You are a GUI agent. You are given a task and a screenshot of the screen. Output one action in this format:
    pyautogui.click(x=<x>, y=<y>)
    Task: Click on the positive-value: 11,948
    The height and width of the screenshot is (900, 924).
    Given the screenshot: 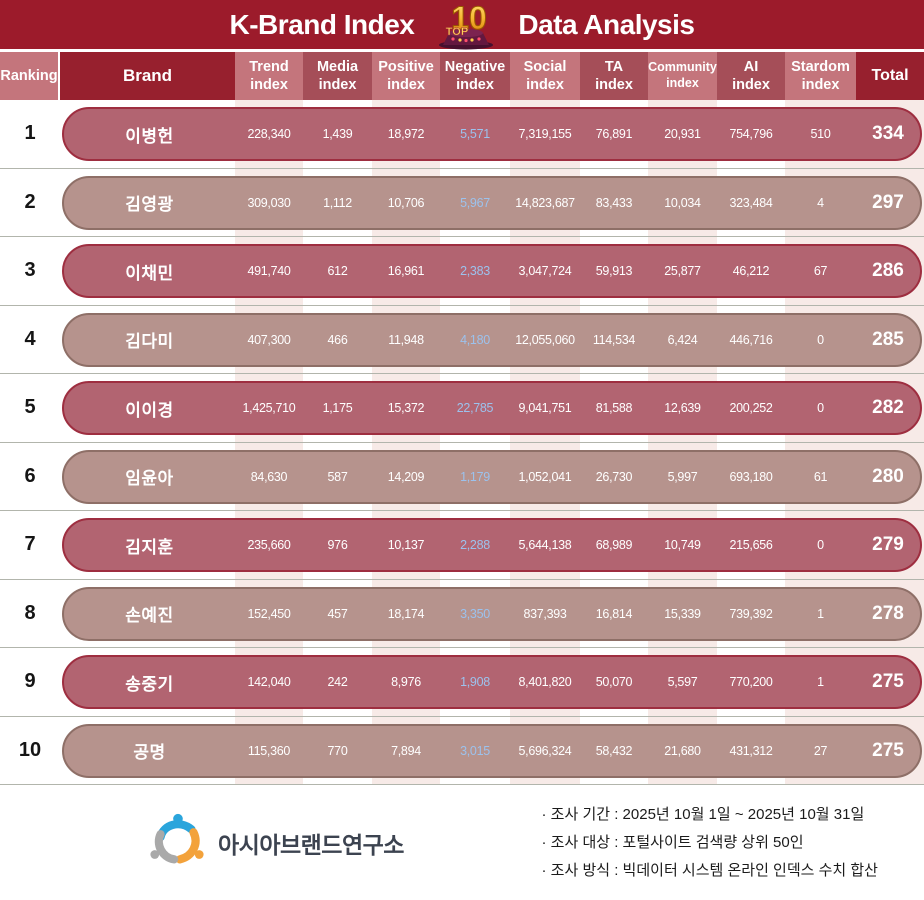 What is the action you would take?
    pyautogui.click(x=406, y=339)
    